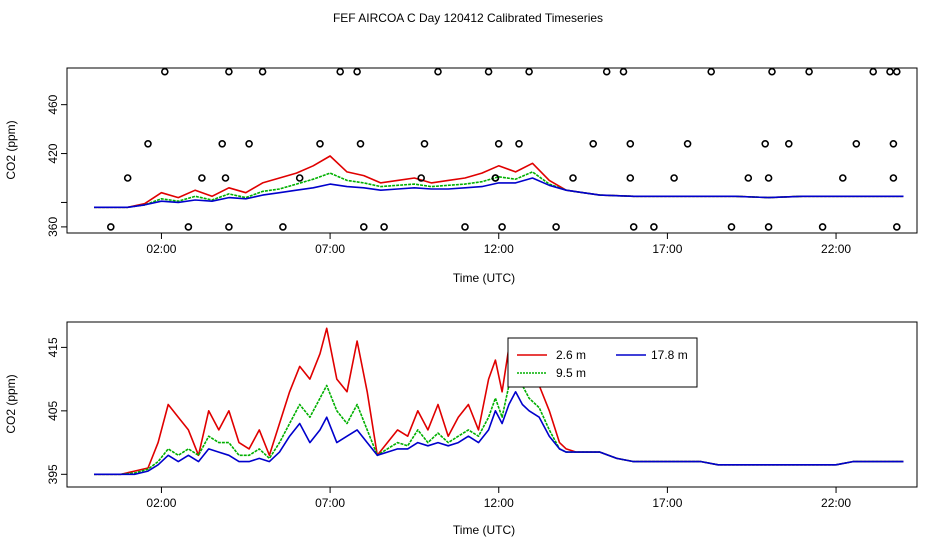 The width and height of the screenshot is (936, 540). What do you see at coordinates (499, 433) in the screenshot?
I see `bottom-series-17-8-m-line` at bounding box center [499, 433].